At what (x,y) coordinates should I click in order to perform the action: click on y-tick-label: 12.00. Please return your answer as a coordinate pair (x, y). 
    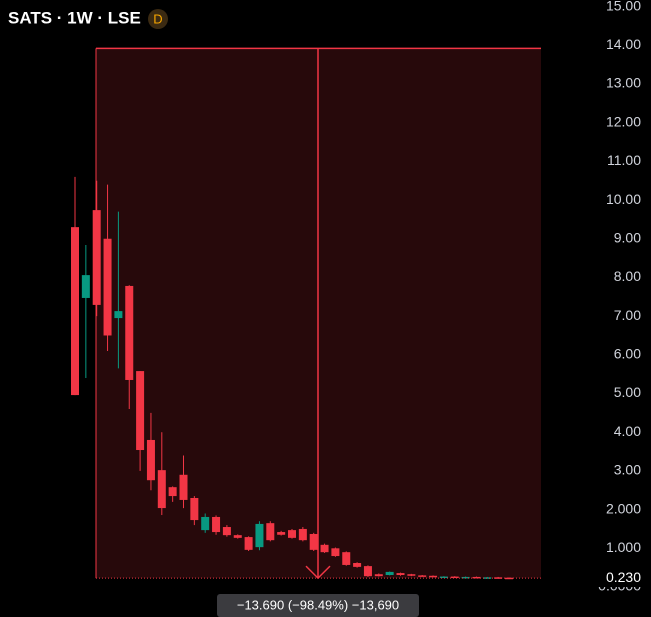
    Looking at the image, I should click on (623, 121).